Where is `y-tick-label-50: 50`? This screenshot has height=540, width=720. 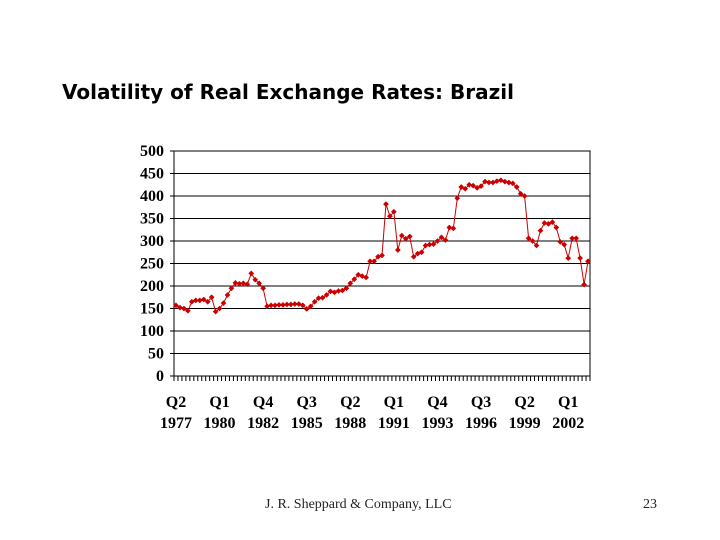
y-tick-label-50: 50 is located at coordinates (156, 354).